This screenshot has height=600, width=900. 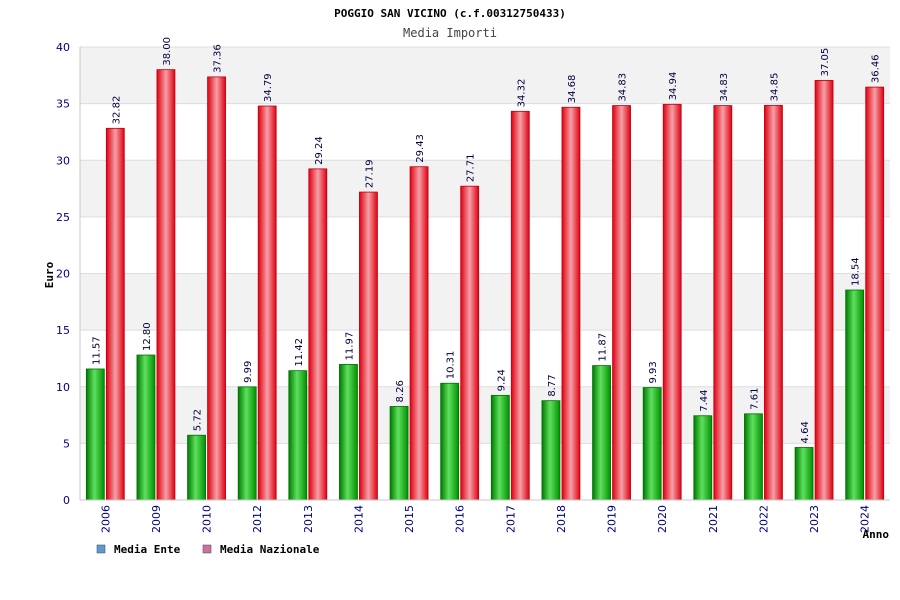 What do you see at coordinates (420, 148) in the screenshot?
I see `data-label-media-nazionale: 29.43` at bounding box center [420, 148].